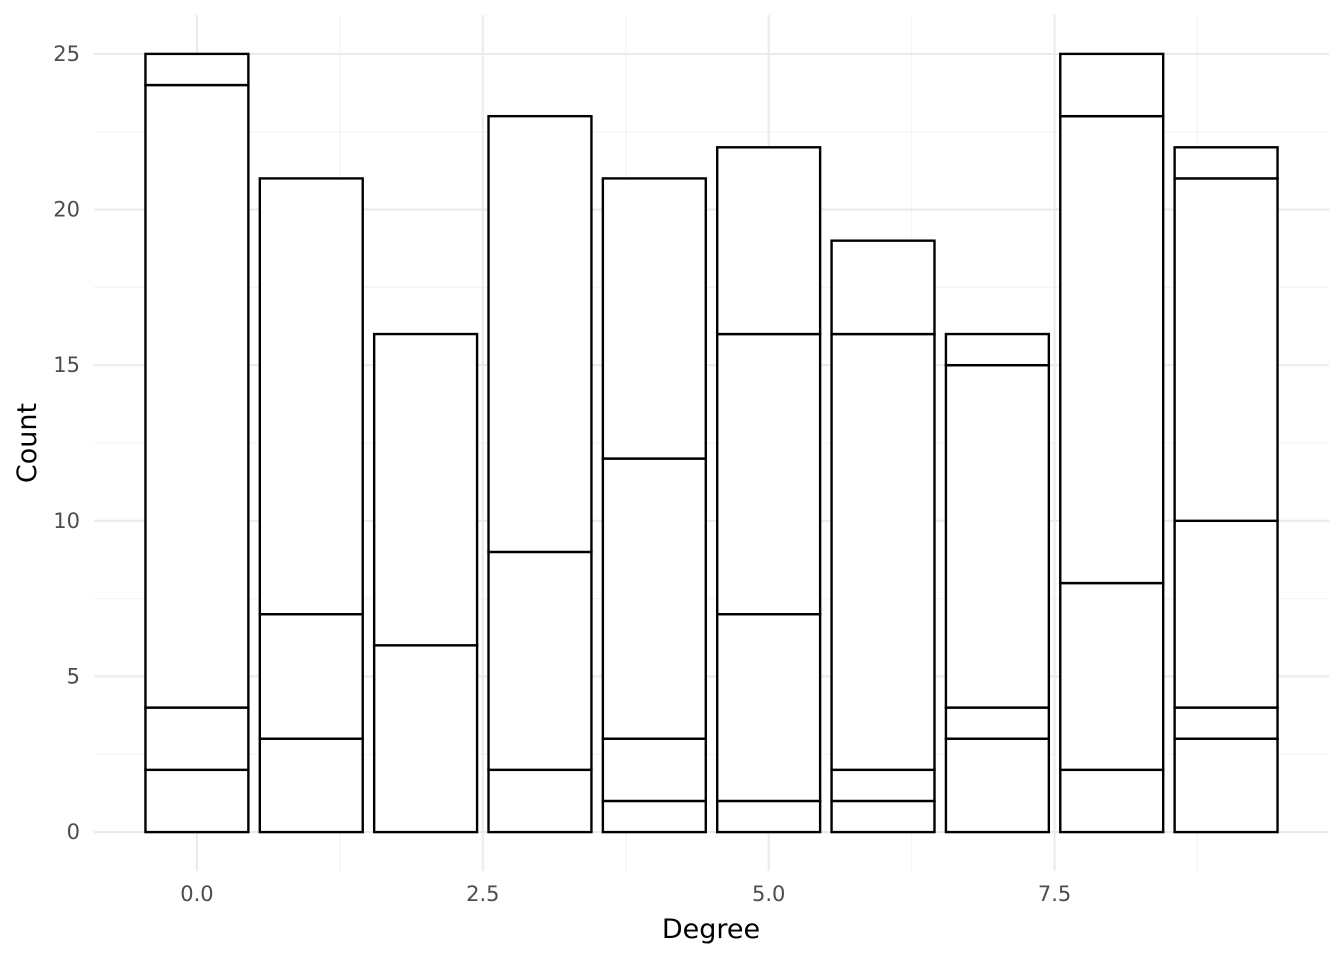 This screenshot has height=960, width=1344. What do you see at coordinates (66, 210) in the screenshot?
I see `y-tick-label: 20` at bounding box center [66, 210].